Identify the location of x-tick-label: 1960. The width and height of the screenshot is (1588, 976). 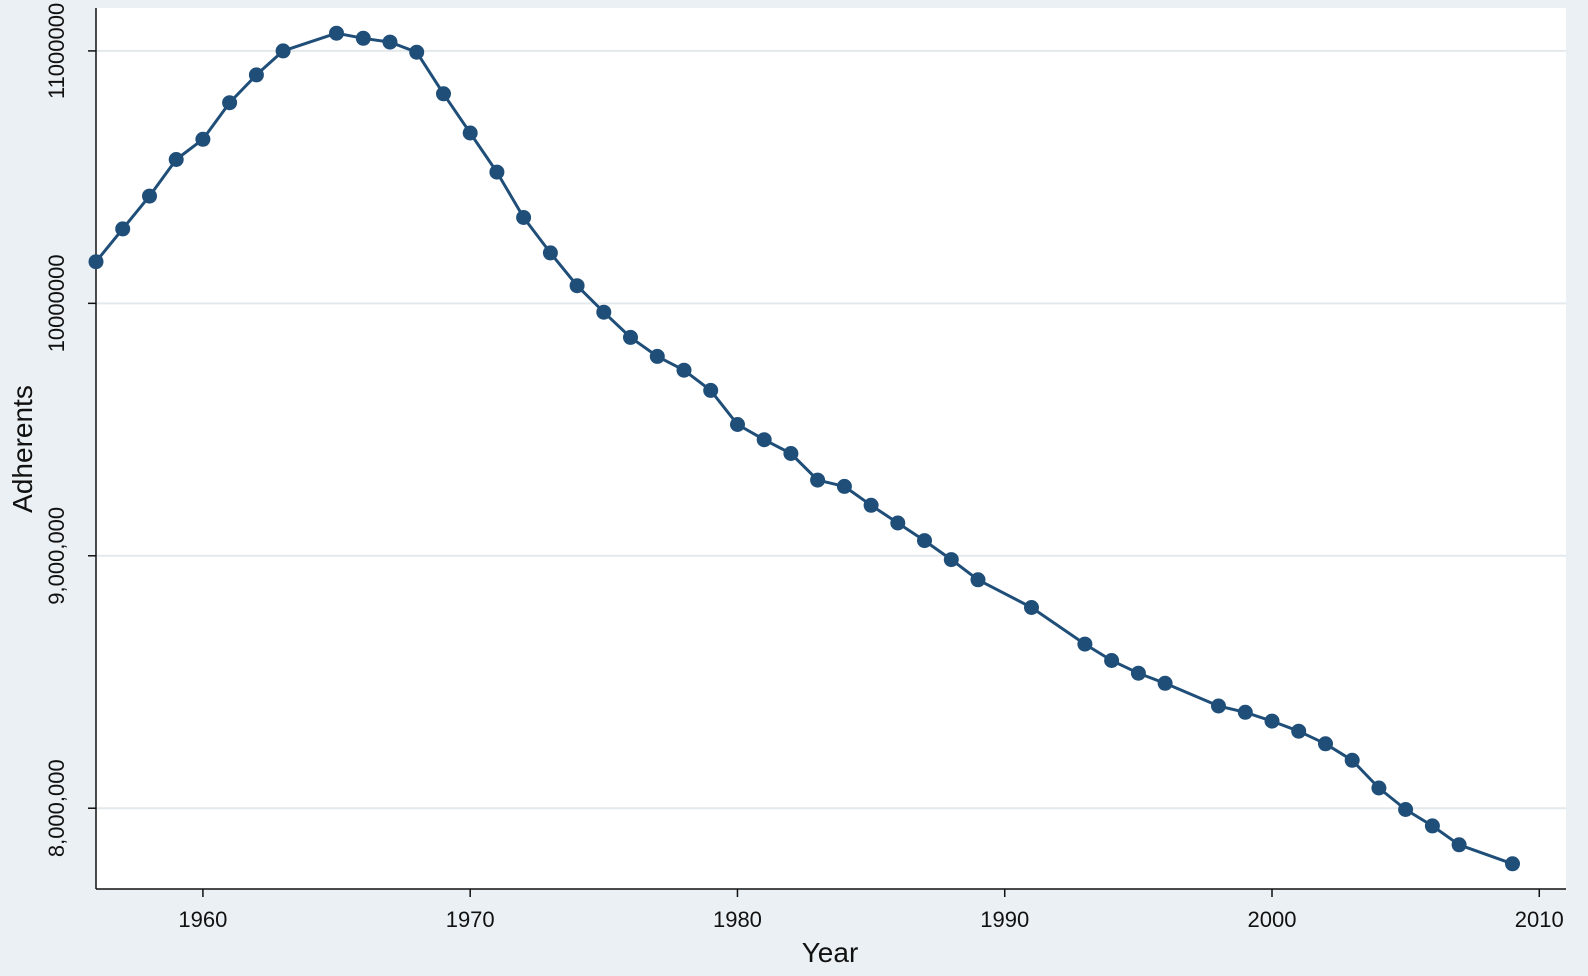
(202, 919).